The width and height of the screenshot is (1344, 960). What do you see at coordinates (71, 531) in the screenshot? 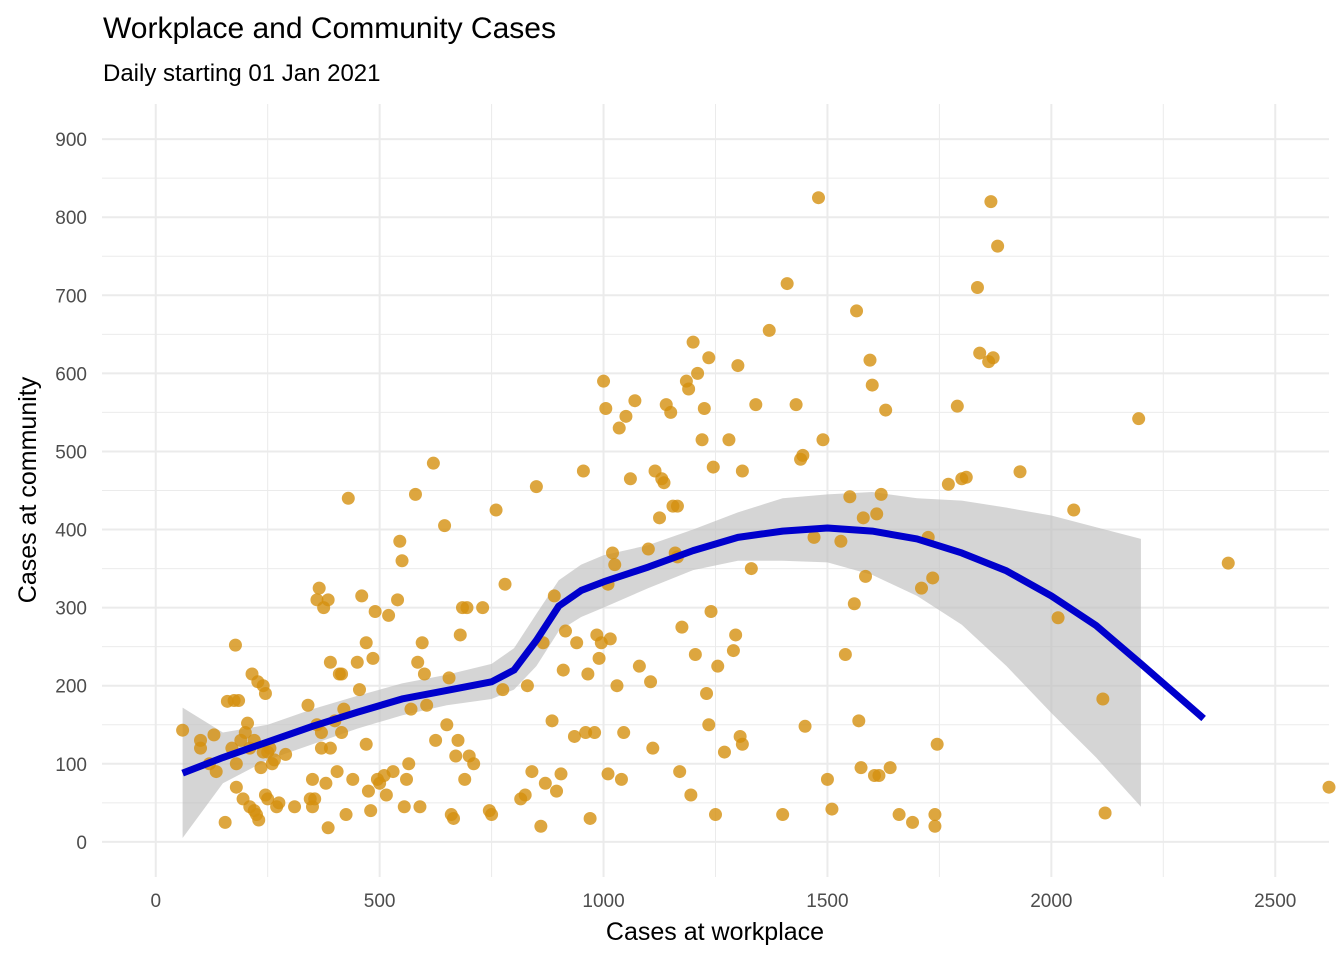
I see `y-tick-label: 400` at bounding box center [71, 531].